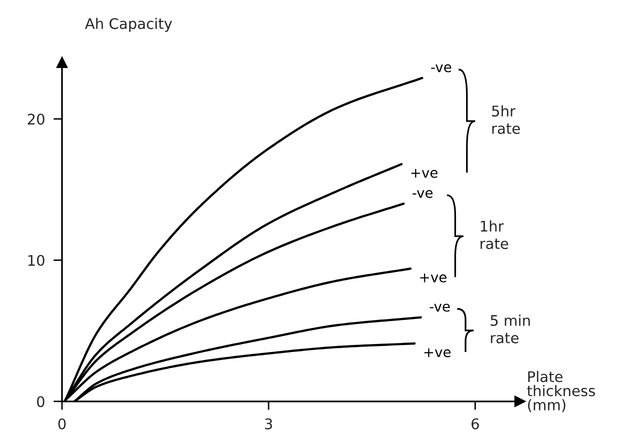 The image size is (636, 446). Describe the element at coordinates (36, 119) in the screenshot. I see `y-tick-label: 20` at that location.